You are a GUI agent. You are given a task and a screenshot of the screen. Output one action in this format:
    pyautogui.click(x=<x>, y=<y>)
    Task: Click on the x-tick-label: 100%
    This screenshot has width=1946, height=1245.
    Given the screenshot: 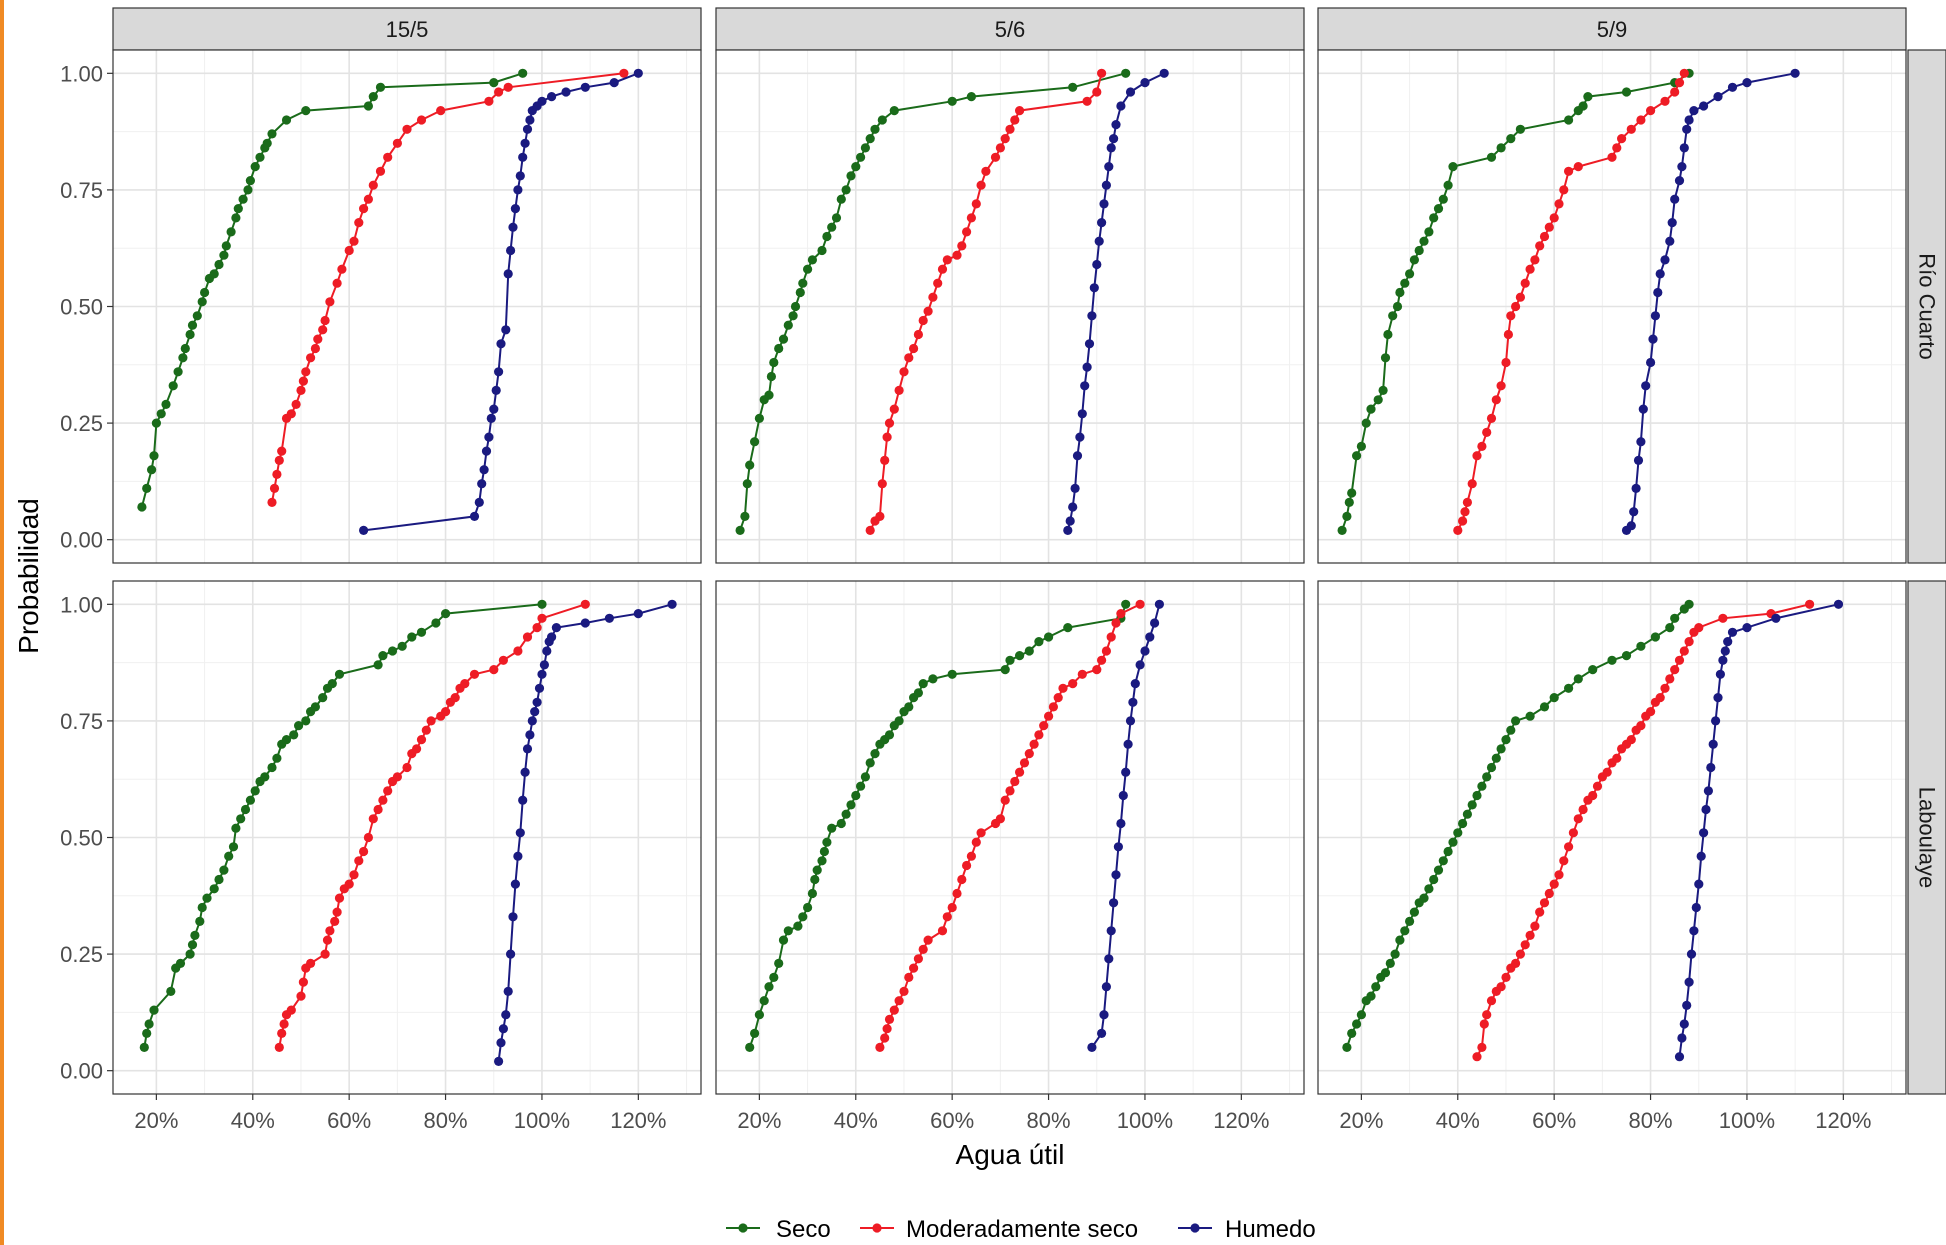 What is the action you would take?
    pyautogui.click(x=1145, y=1120)
    